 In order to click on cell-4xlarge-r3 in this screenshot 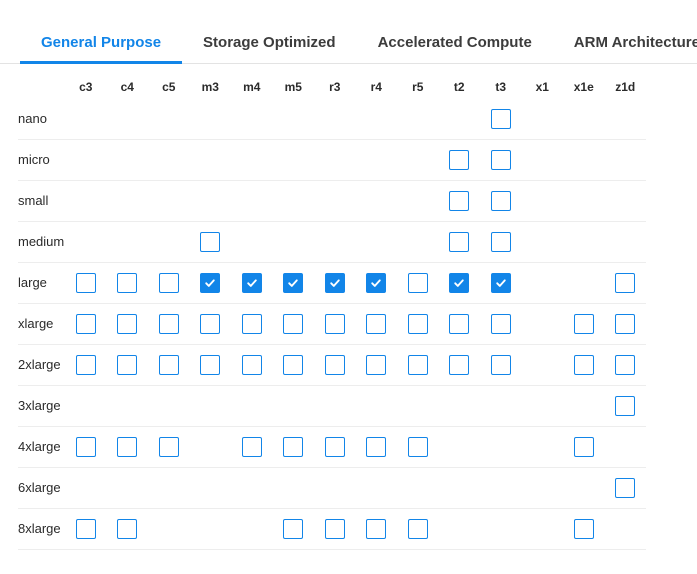, I will do `click(335, 447)`.